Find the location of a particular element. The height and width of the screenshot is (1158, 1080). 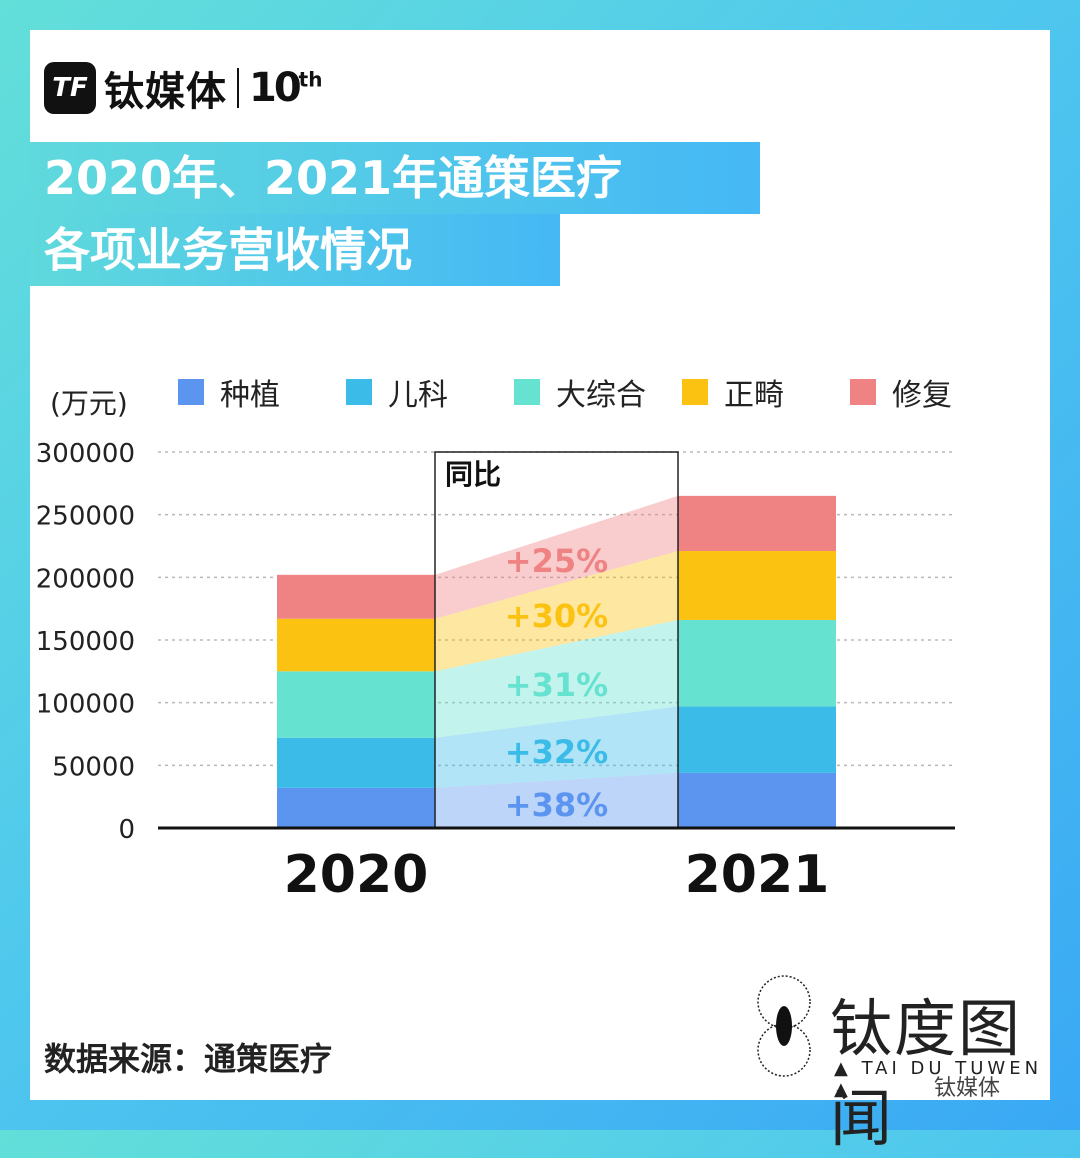

brand-separator is located at coordinates (238, 88).